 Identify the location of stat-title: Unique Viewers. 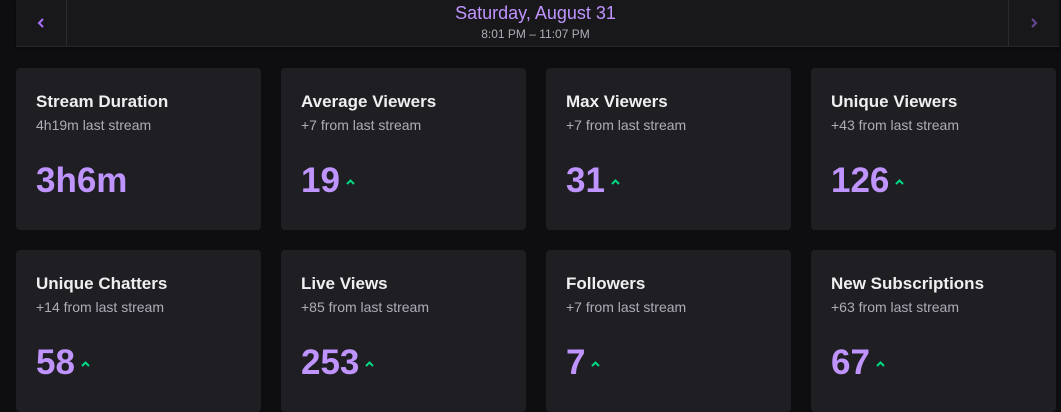
(894, 101).